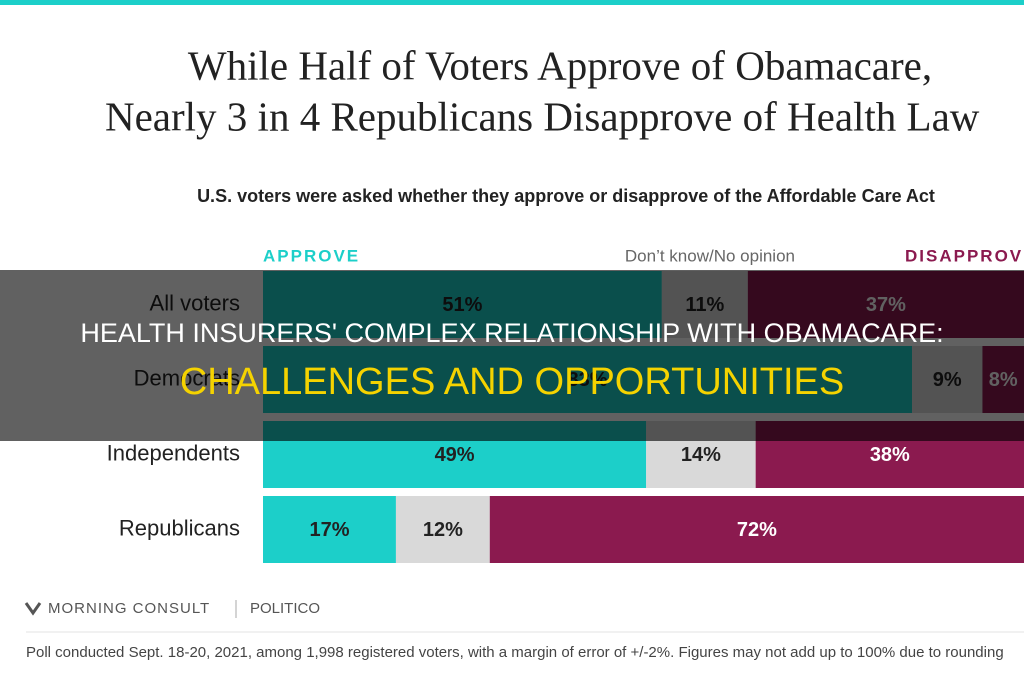 This screenshot has height=680, width=1024. I want to click on value-label: 12%, so click(443, 530).